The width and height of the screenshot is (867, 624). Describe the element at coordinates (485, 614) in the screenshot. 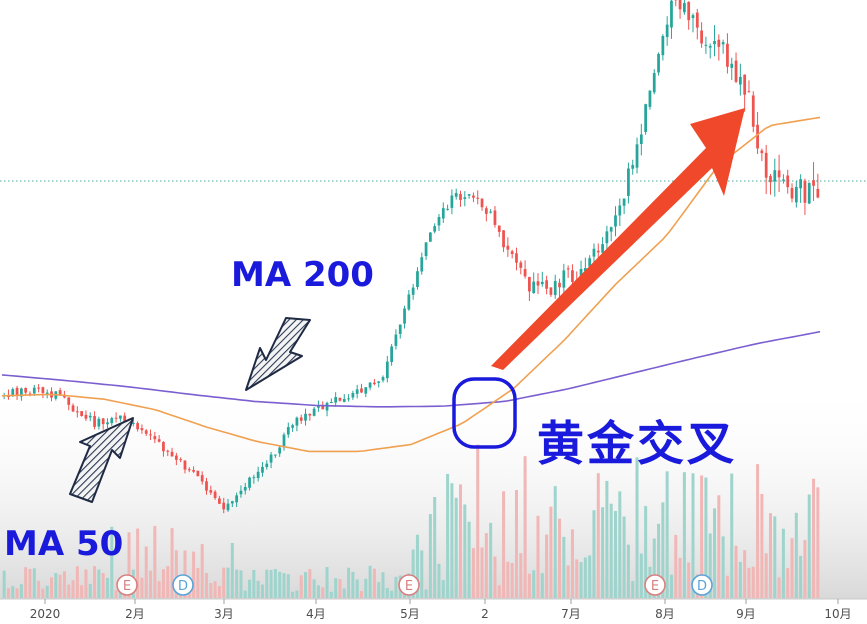

I see `time-axis-label: 2` at that location.